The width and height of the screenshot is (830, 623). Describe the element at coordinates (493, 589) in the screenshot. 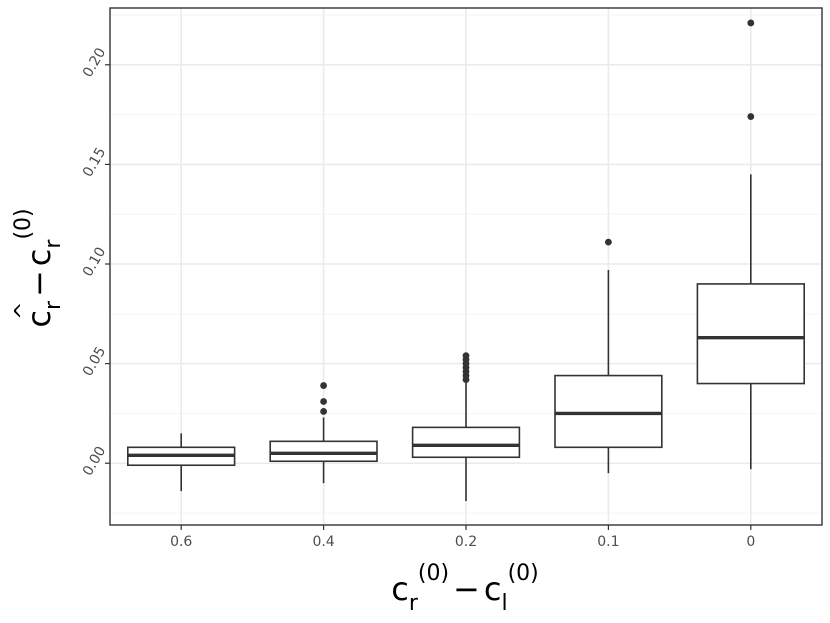

I see `x-axis-title-c-l: c` at that location.